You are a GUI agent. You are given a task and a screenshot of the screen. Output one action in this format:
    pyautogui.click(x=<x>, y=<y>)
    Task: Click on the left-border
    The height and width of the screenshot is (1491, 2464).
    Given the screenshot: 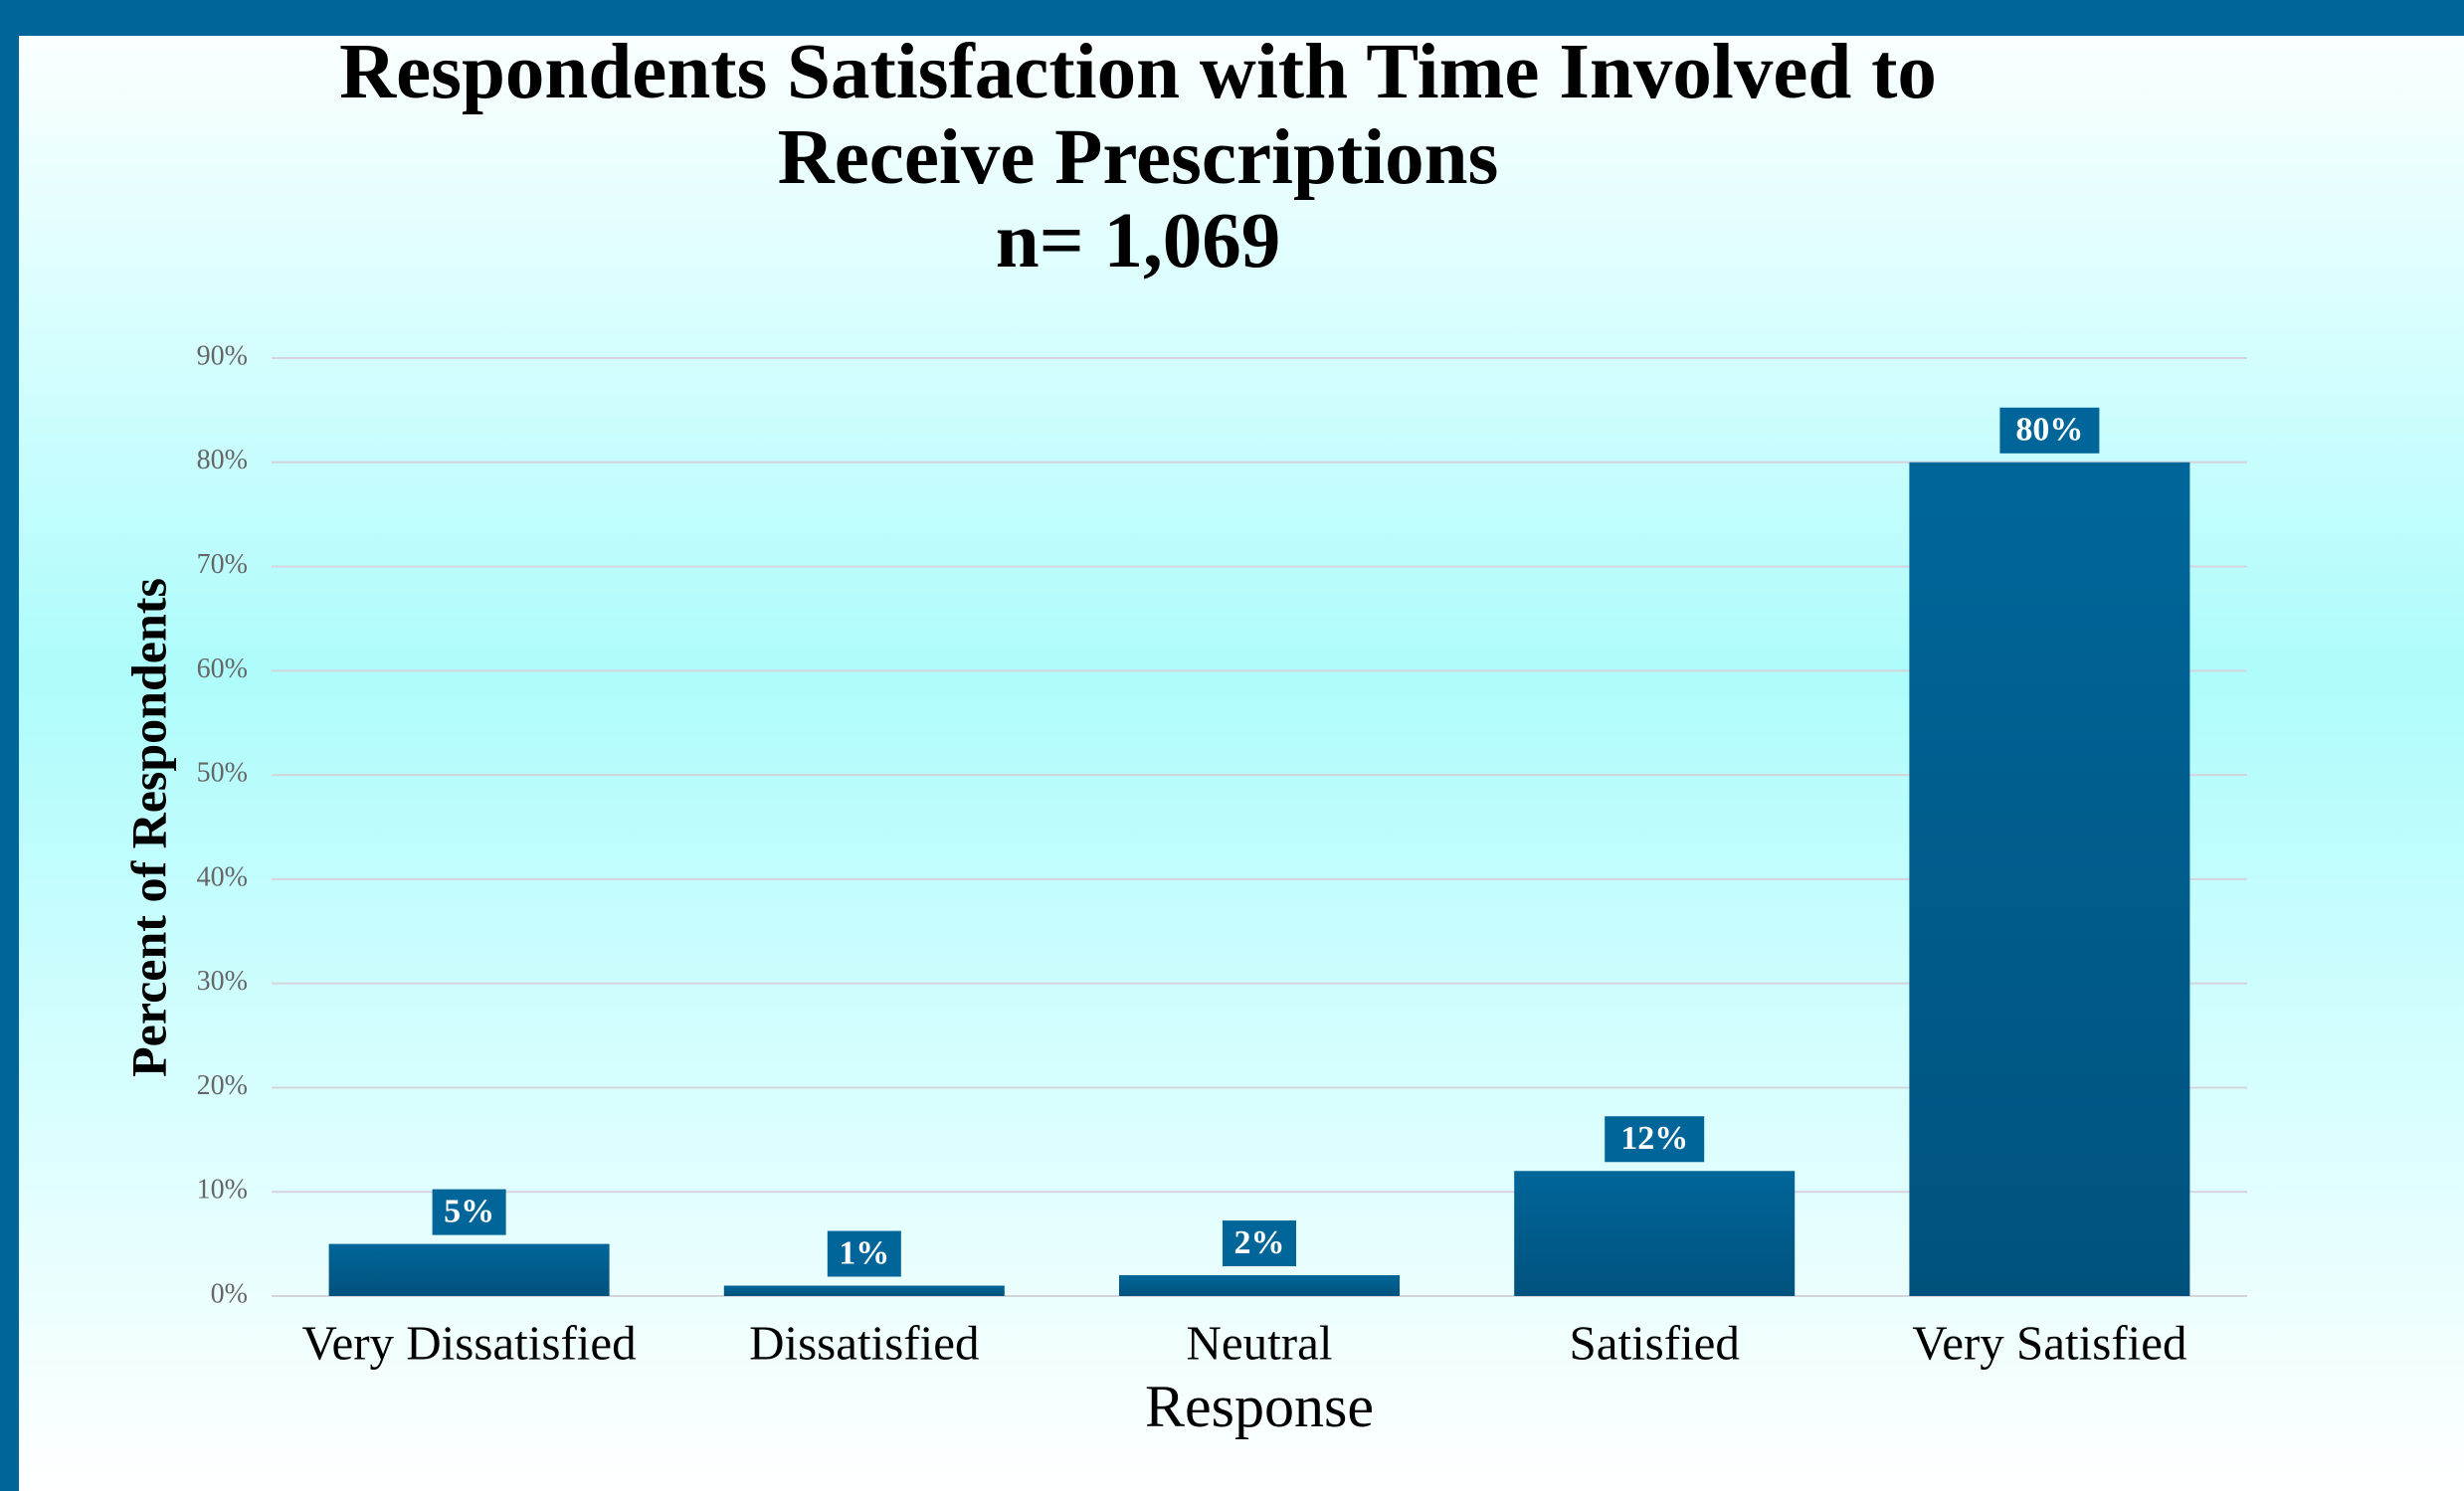 What is the action you would take?
    pyautogui.click(x=9, y=746)
    